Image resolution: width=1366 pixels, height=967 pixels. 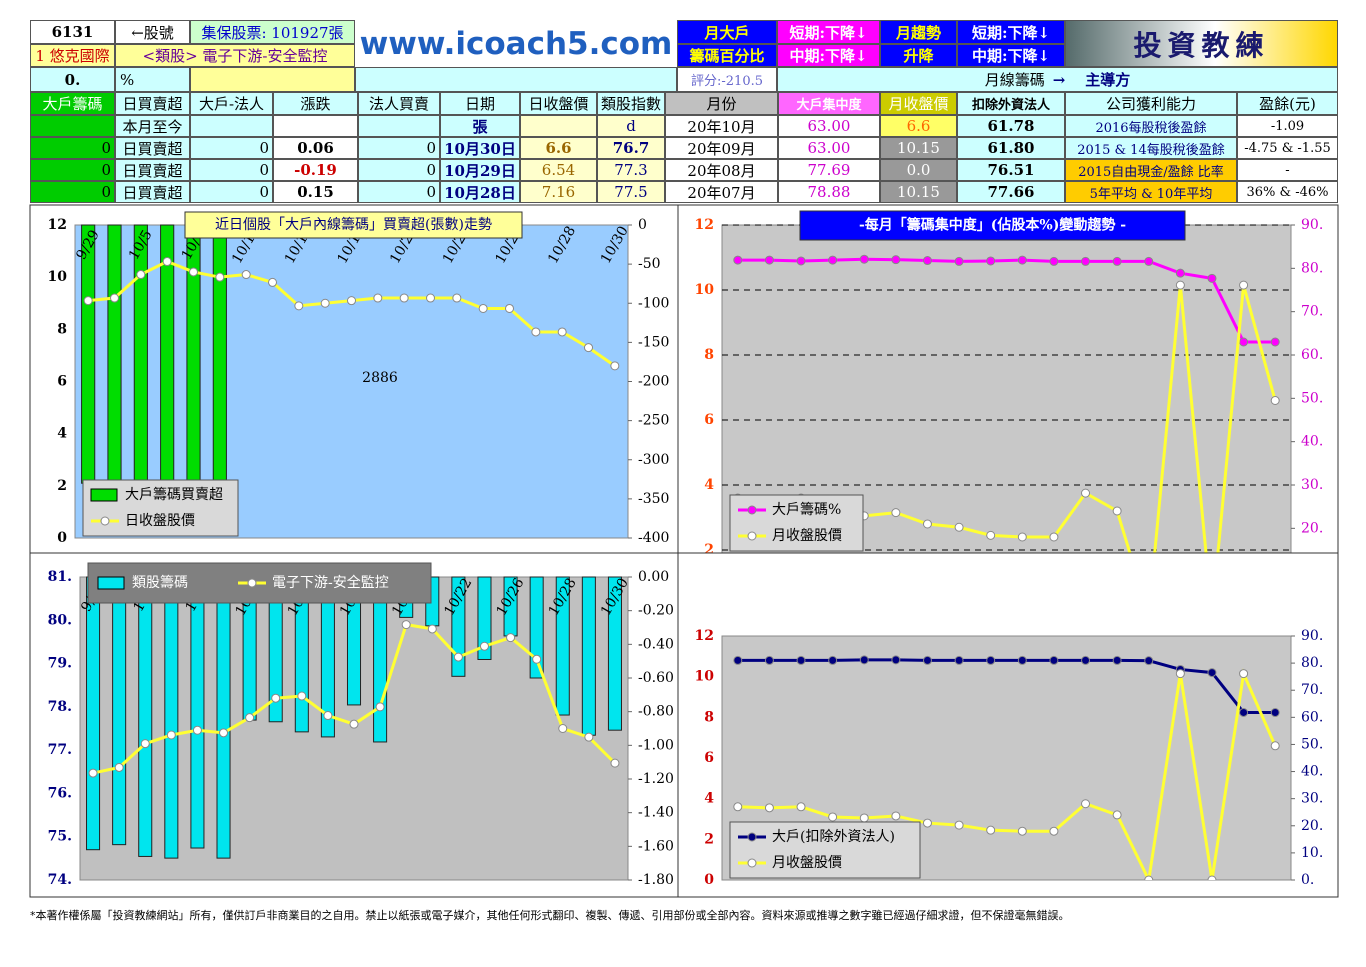 What do you see at coordinates (330, 582) in the screenshot?
I see `legend-label: 電子下游-安全監控` at bounding box center [330, 582].